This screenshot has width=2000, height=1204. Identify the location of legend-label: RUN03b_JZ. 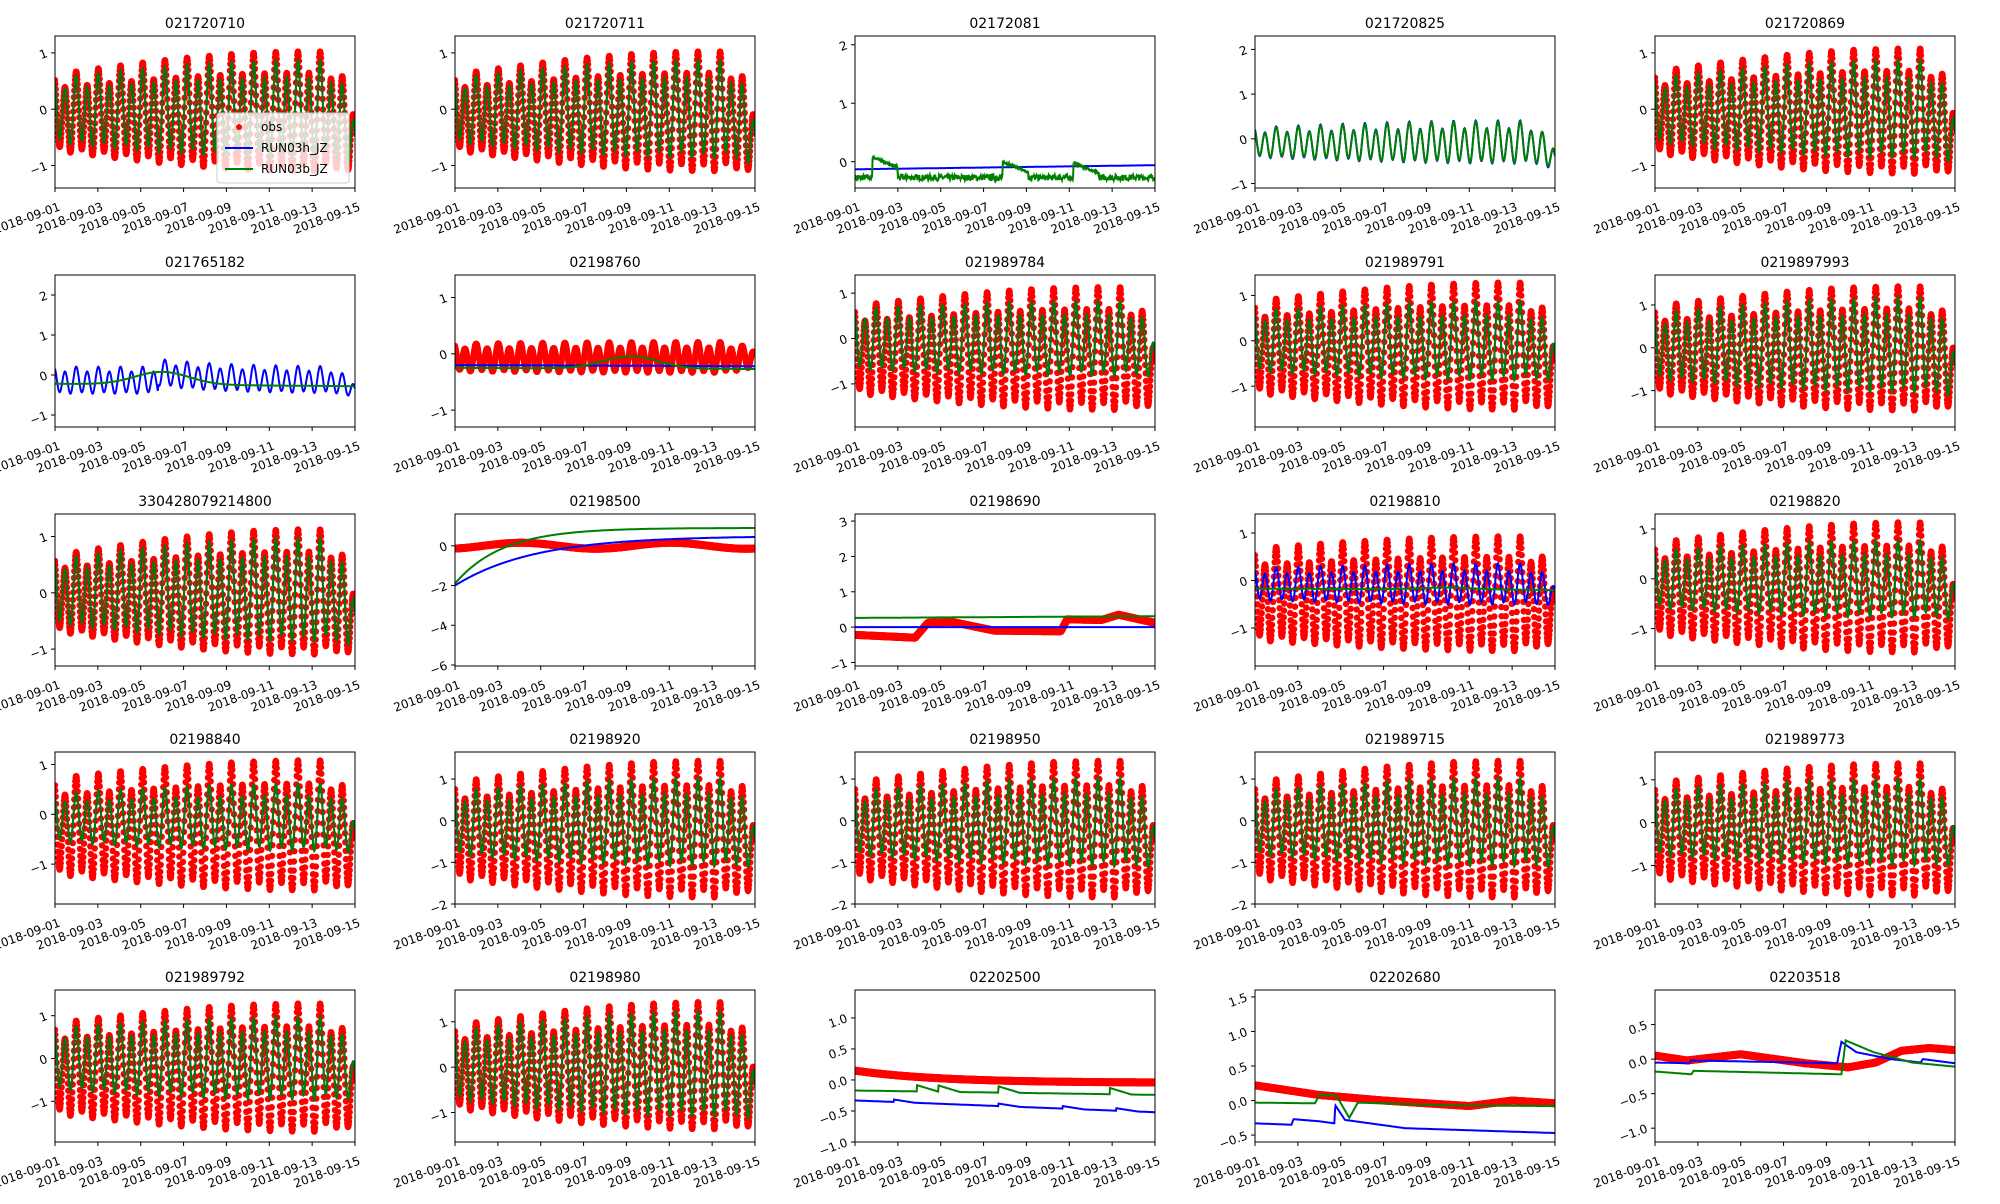
(294, 169).